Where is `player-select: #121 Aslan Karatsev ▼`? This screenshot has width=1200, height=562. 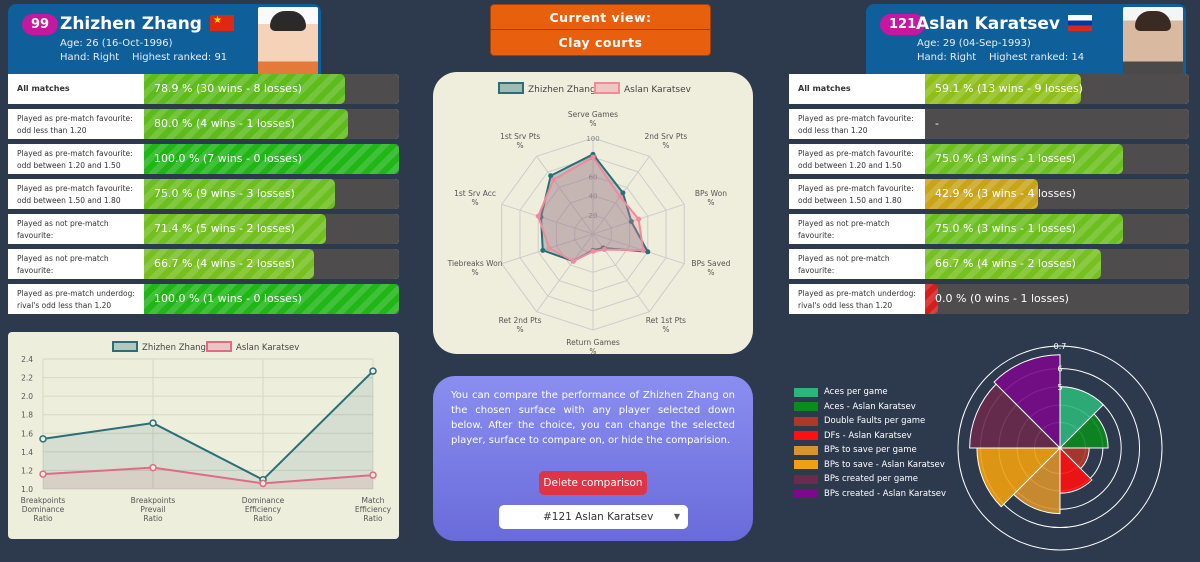
player-select: #121 Aslan Karatsev ▼ is located at coordinates (593, 517).